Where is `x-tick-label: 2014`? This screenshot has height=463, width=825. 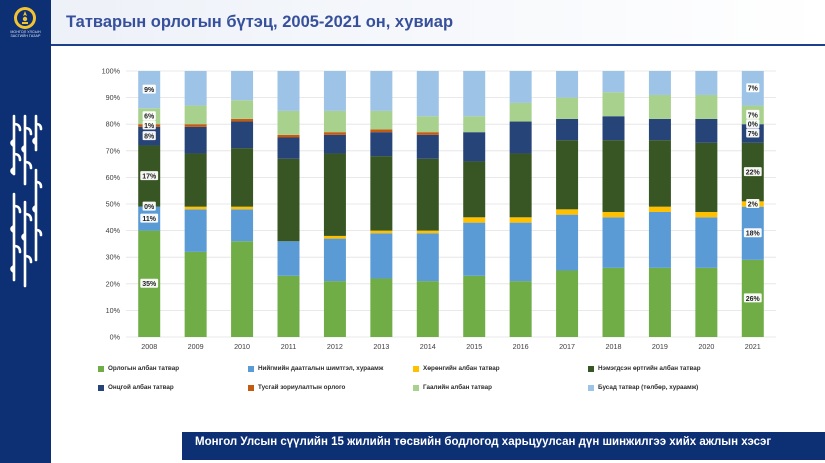
x-tick-label: 2014 is located at coordinates (428, 346).